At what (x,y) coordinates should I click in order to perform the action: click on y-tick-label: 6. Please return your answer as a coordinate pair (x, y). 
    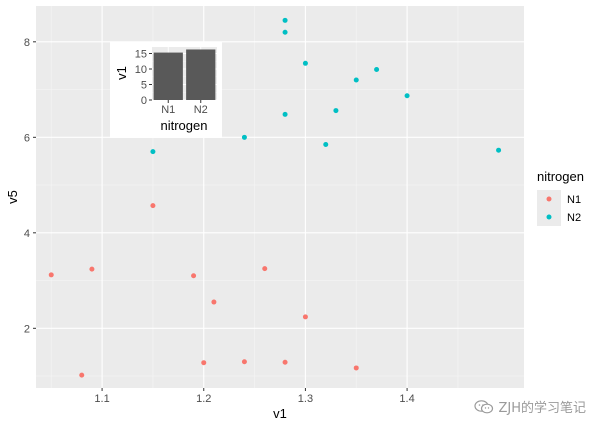
    Looking at the image, I should click on (27, 138).